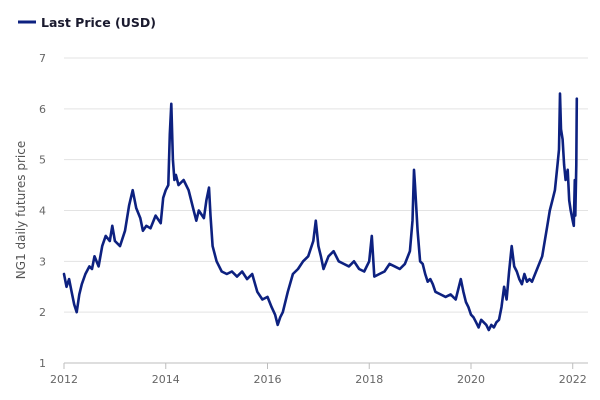 The height and width of the screenshot is (400, 600). I want to click on y-axis-ticks: 1 2 3 4 5 6 7, so click(42, 211).